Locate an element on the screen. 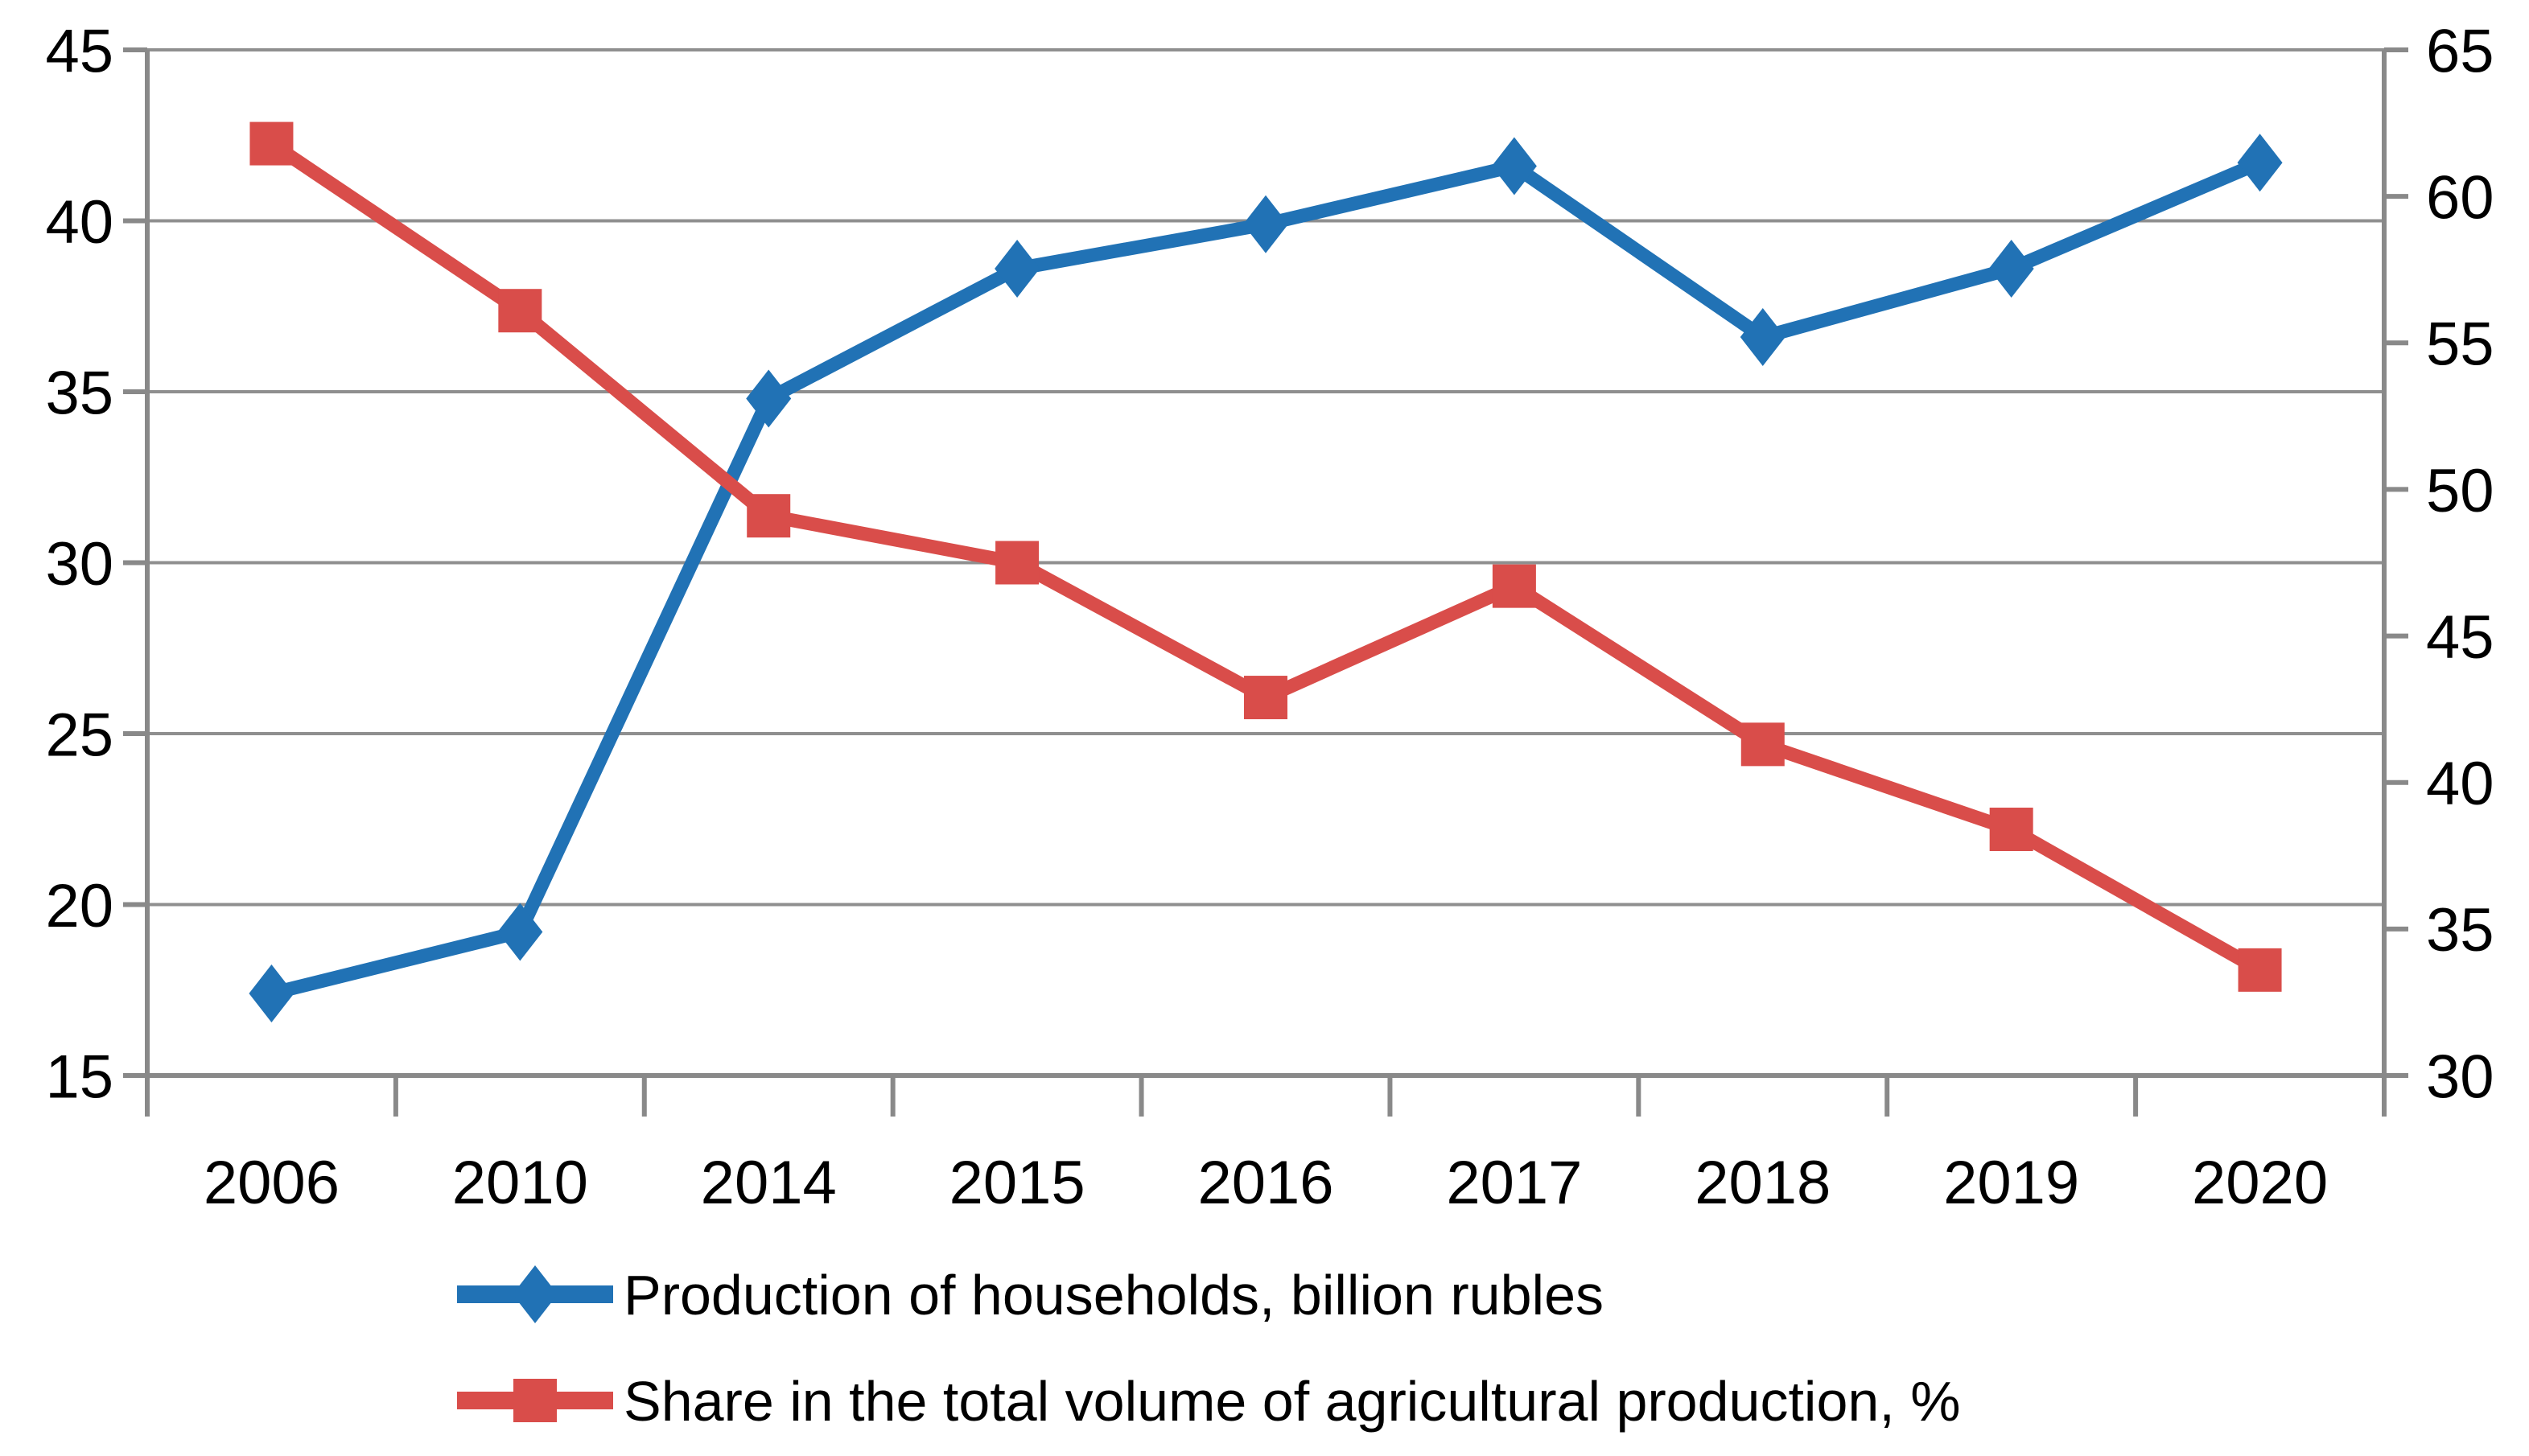 This screenshot has height=1456, width=2529. left-axis-tick-label: 45 is located at coordinates (79, 51).